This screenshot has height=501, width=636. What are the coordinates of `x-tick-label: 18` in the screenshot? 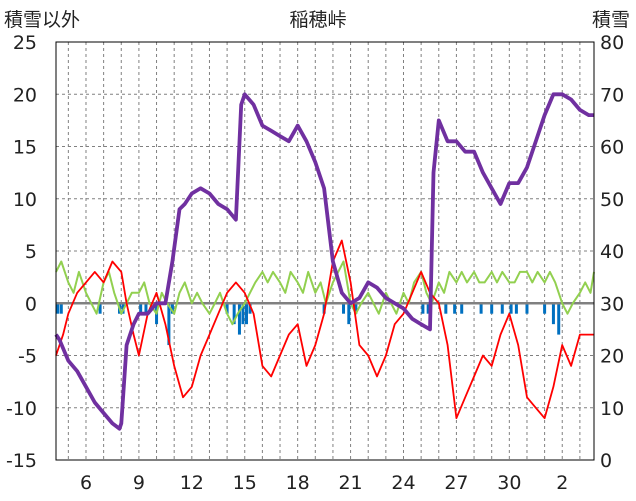 It's located at (298, 483).